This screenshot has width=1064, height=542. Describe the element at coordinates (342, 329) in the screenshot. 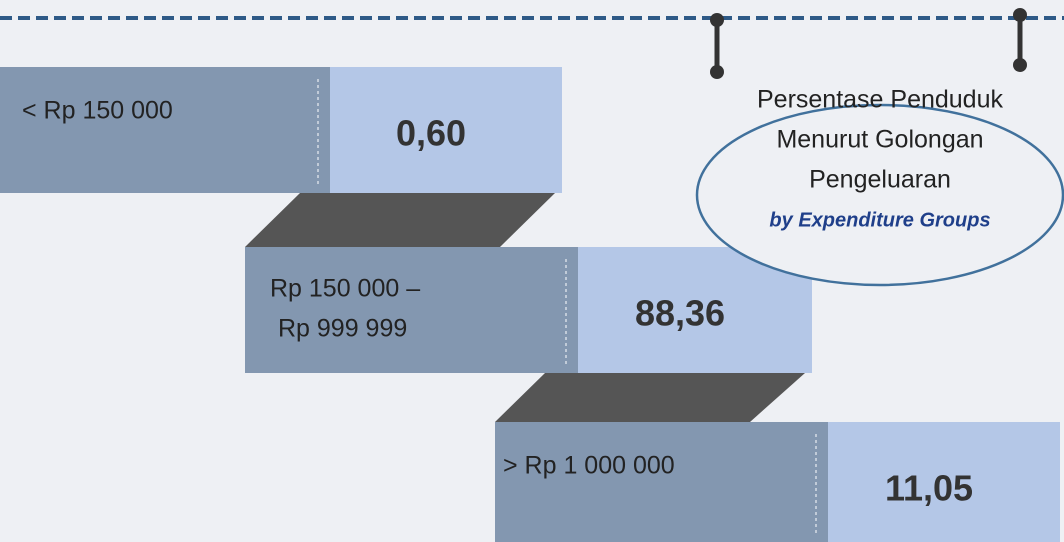

I see `group-label: Rp 999 999` at that location.